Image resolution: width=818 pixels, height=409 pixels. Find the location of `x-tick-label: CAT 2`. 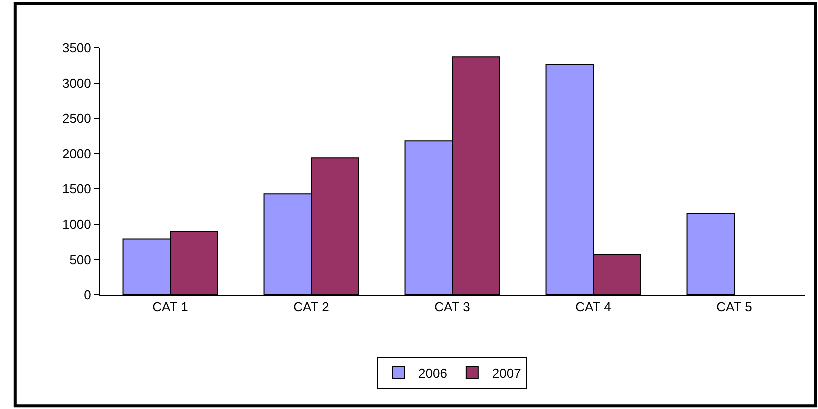

x-tick-label: CAT 2 is located at coordinates (312, 307).